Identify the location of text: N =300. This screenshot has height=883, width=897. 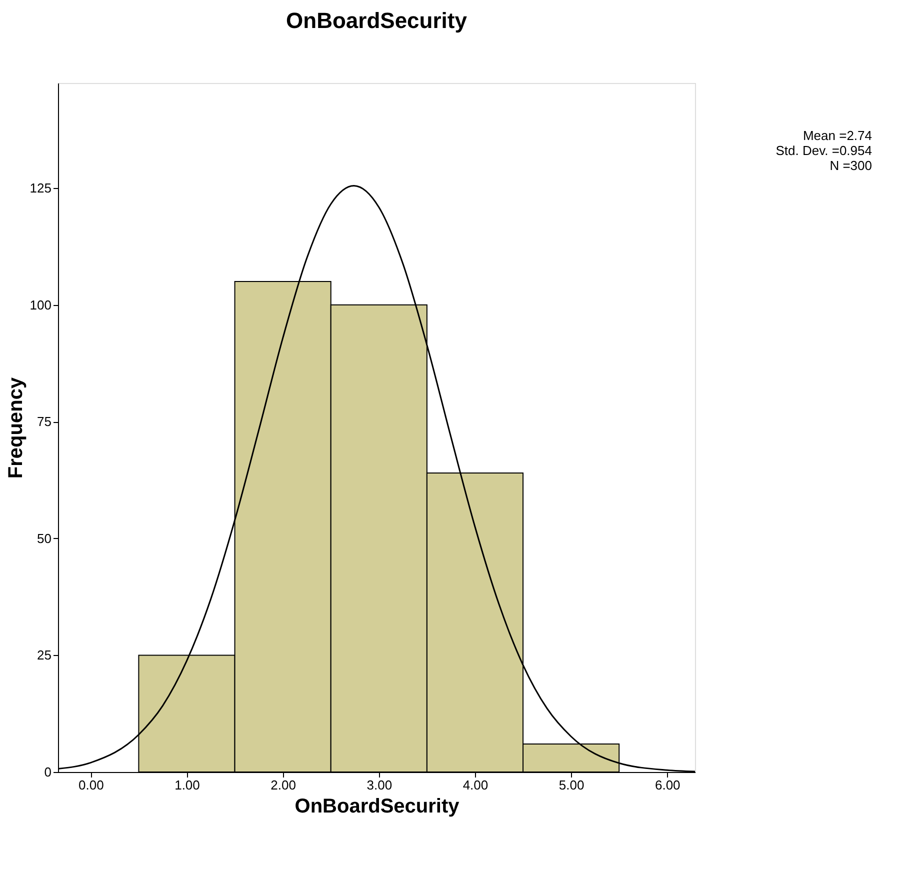
(851, 165).